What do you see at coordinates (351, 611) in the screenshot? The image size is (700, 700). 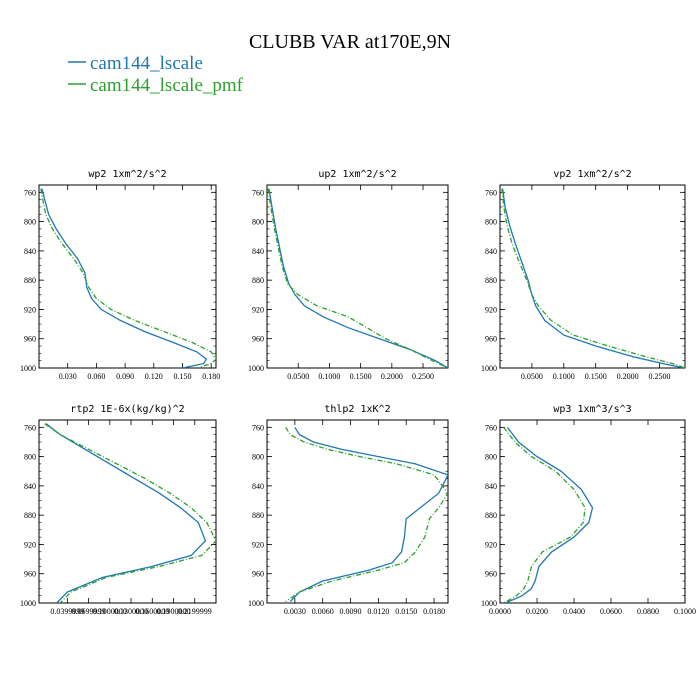 I see `x-tick-label: 0.0090` at bounding box center [351, 611].